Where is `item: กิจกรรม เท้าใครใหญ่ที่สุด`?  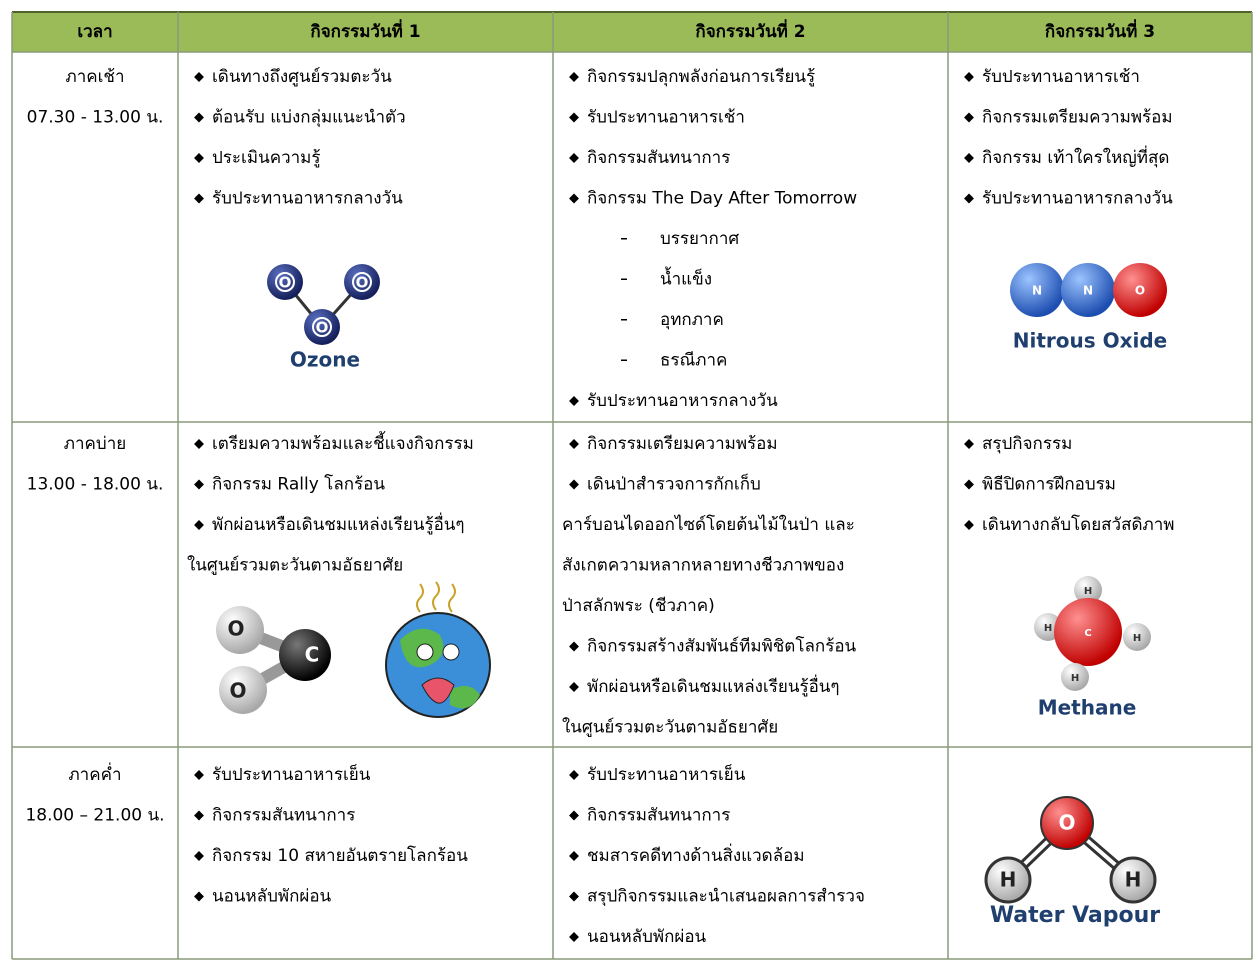
item: กิจกรรม เท้าใครใหญ่ที่สุด is located at coordinates (1075, 156).